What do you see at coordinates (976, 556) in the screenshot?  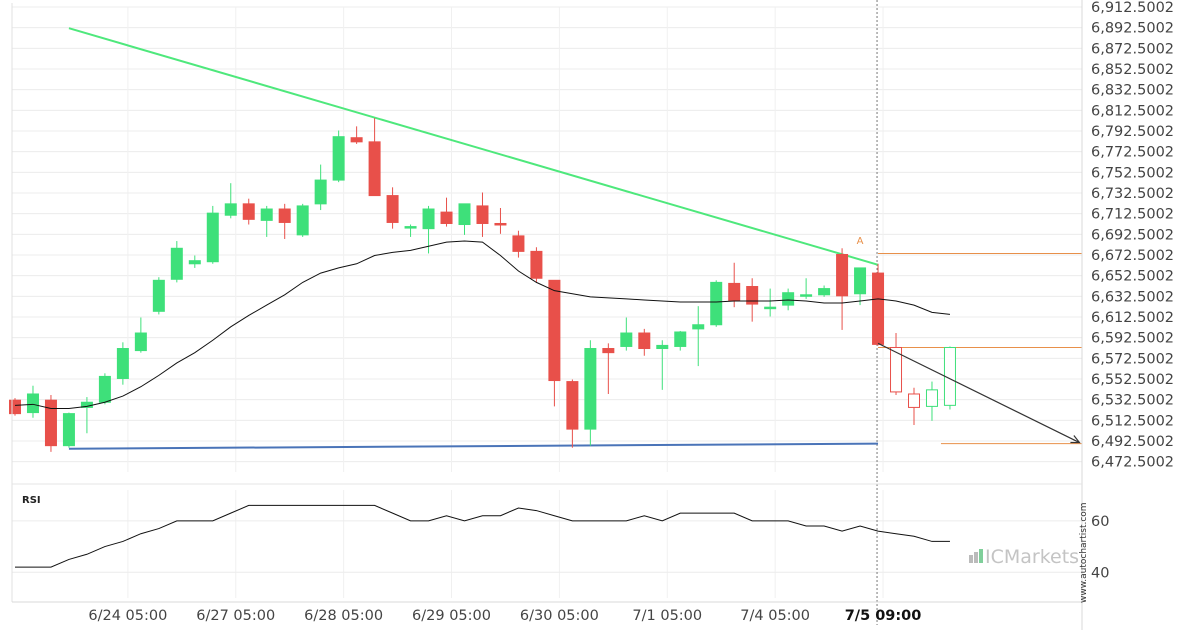 I see `brand-logo-icon` at bounding box center [976, 556].